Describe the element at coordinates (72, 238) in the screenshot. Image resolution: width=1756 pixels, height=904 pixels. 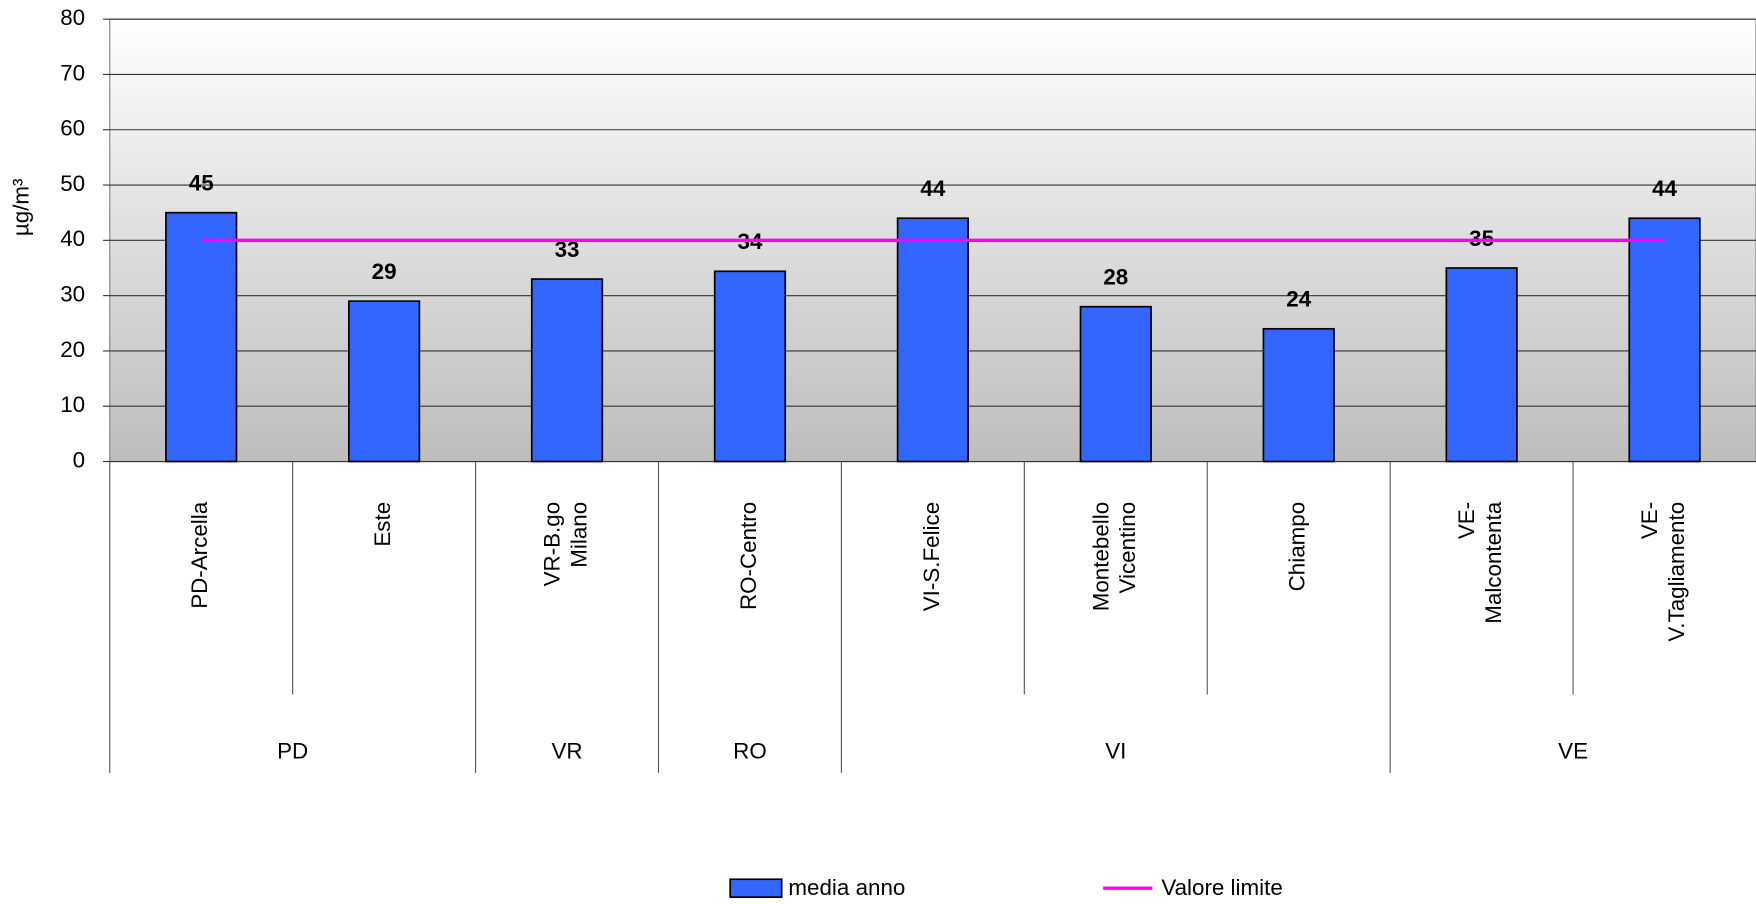
I see `y-tick-label: 40` at that location.